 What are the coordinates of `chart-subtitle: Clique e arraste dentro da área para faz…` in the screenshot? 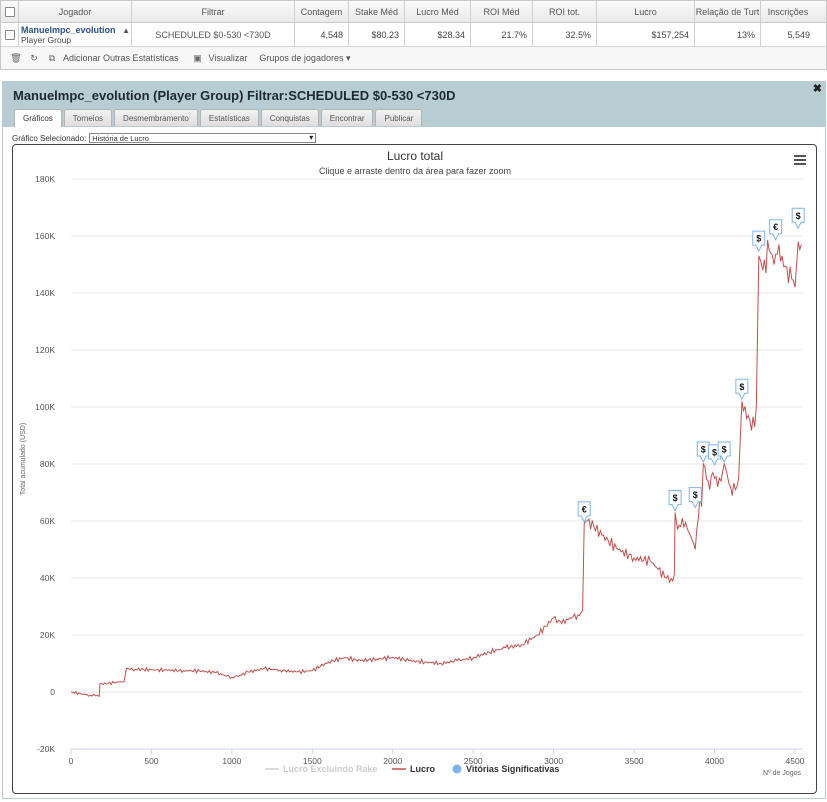 It's located at (415, 171).